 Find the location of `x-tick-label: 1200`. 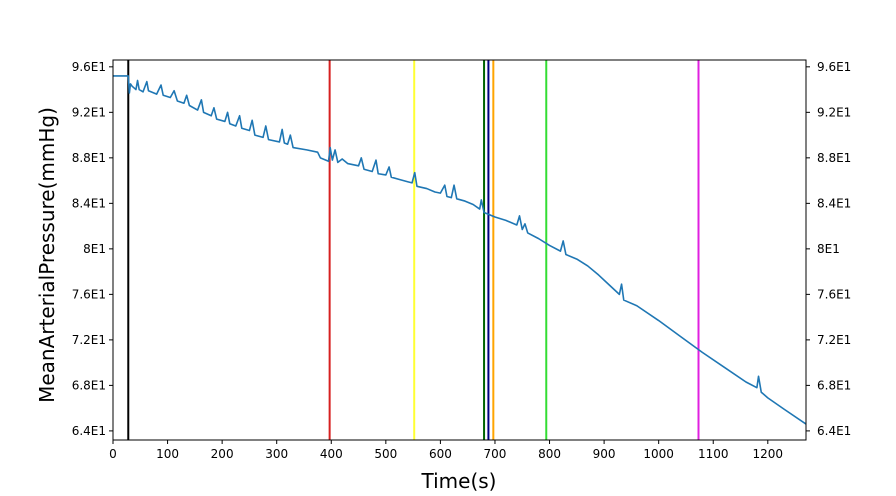

x-tick-label: 1200 is located at coordinates (768, 454).